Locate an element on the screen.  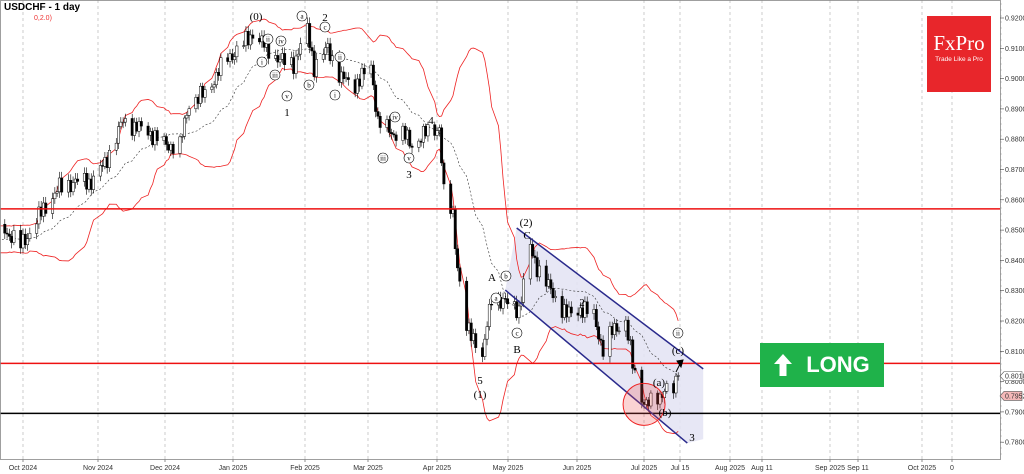
y-tick-label: 0.78000 is located at coordinates (1014, 443).